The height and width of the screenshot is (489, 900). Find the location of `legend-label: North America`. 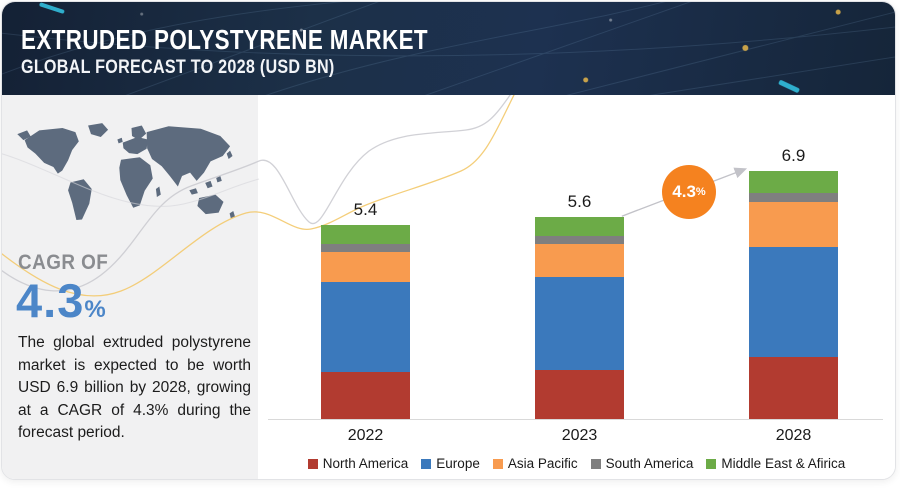

legend-label: North America is located at coordinates (365, 463).